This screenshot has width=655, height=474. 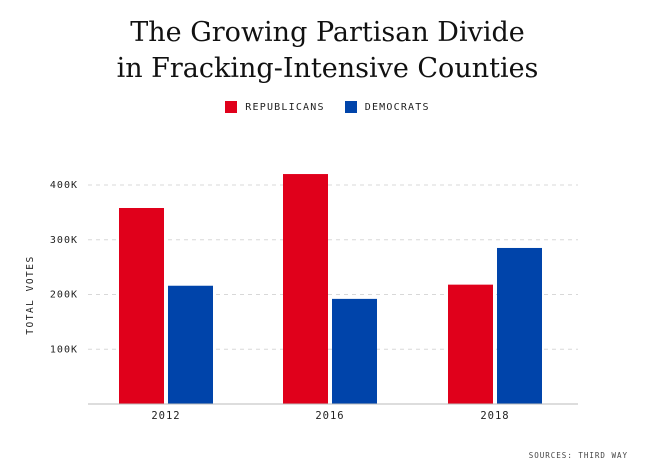 I want to click on x-tick-label: 2018, so click(x=494, y=416).